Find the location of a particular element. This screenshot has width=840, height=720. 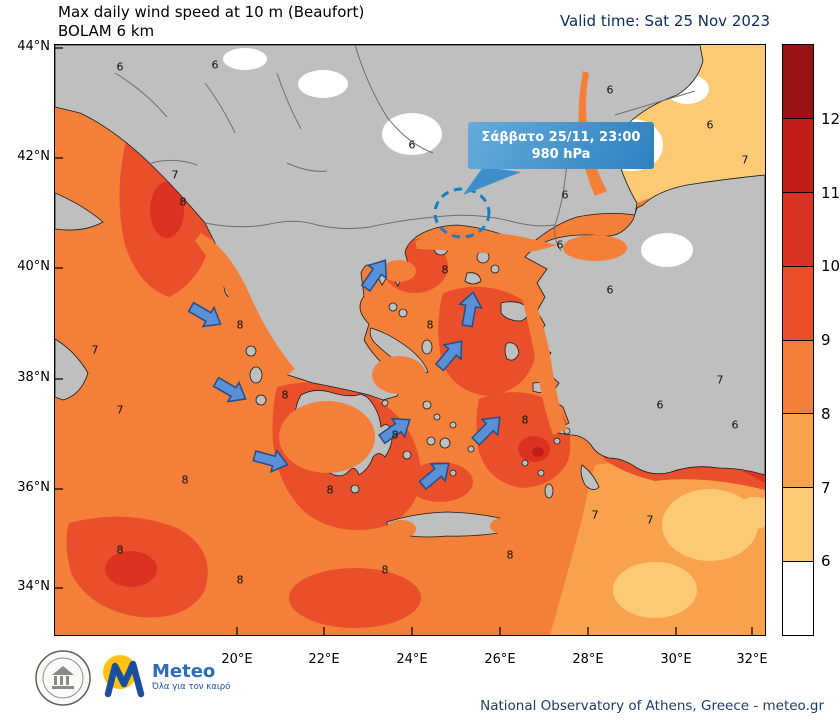

lon-axis-label: 28°E is located at coordinates (588, 659).